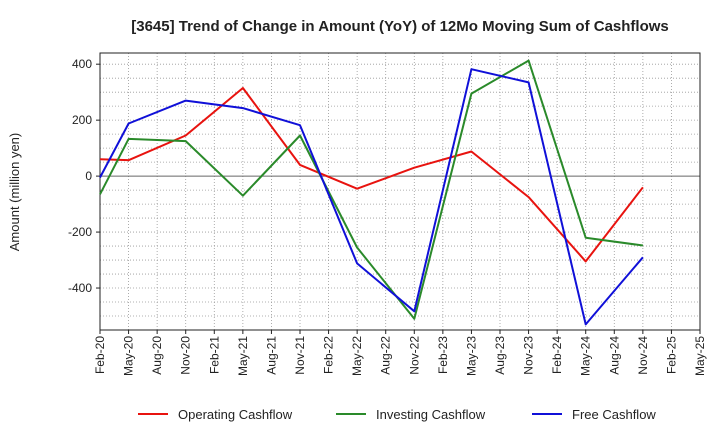 This screenshot has width=720, height=440. What do you see at coordinates (186, 355) in the screenshot?
I see `x-tick-label: Nov-20` at bounding box center [186, 355].